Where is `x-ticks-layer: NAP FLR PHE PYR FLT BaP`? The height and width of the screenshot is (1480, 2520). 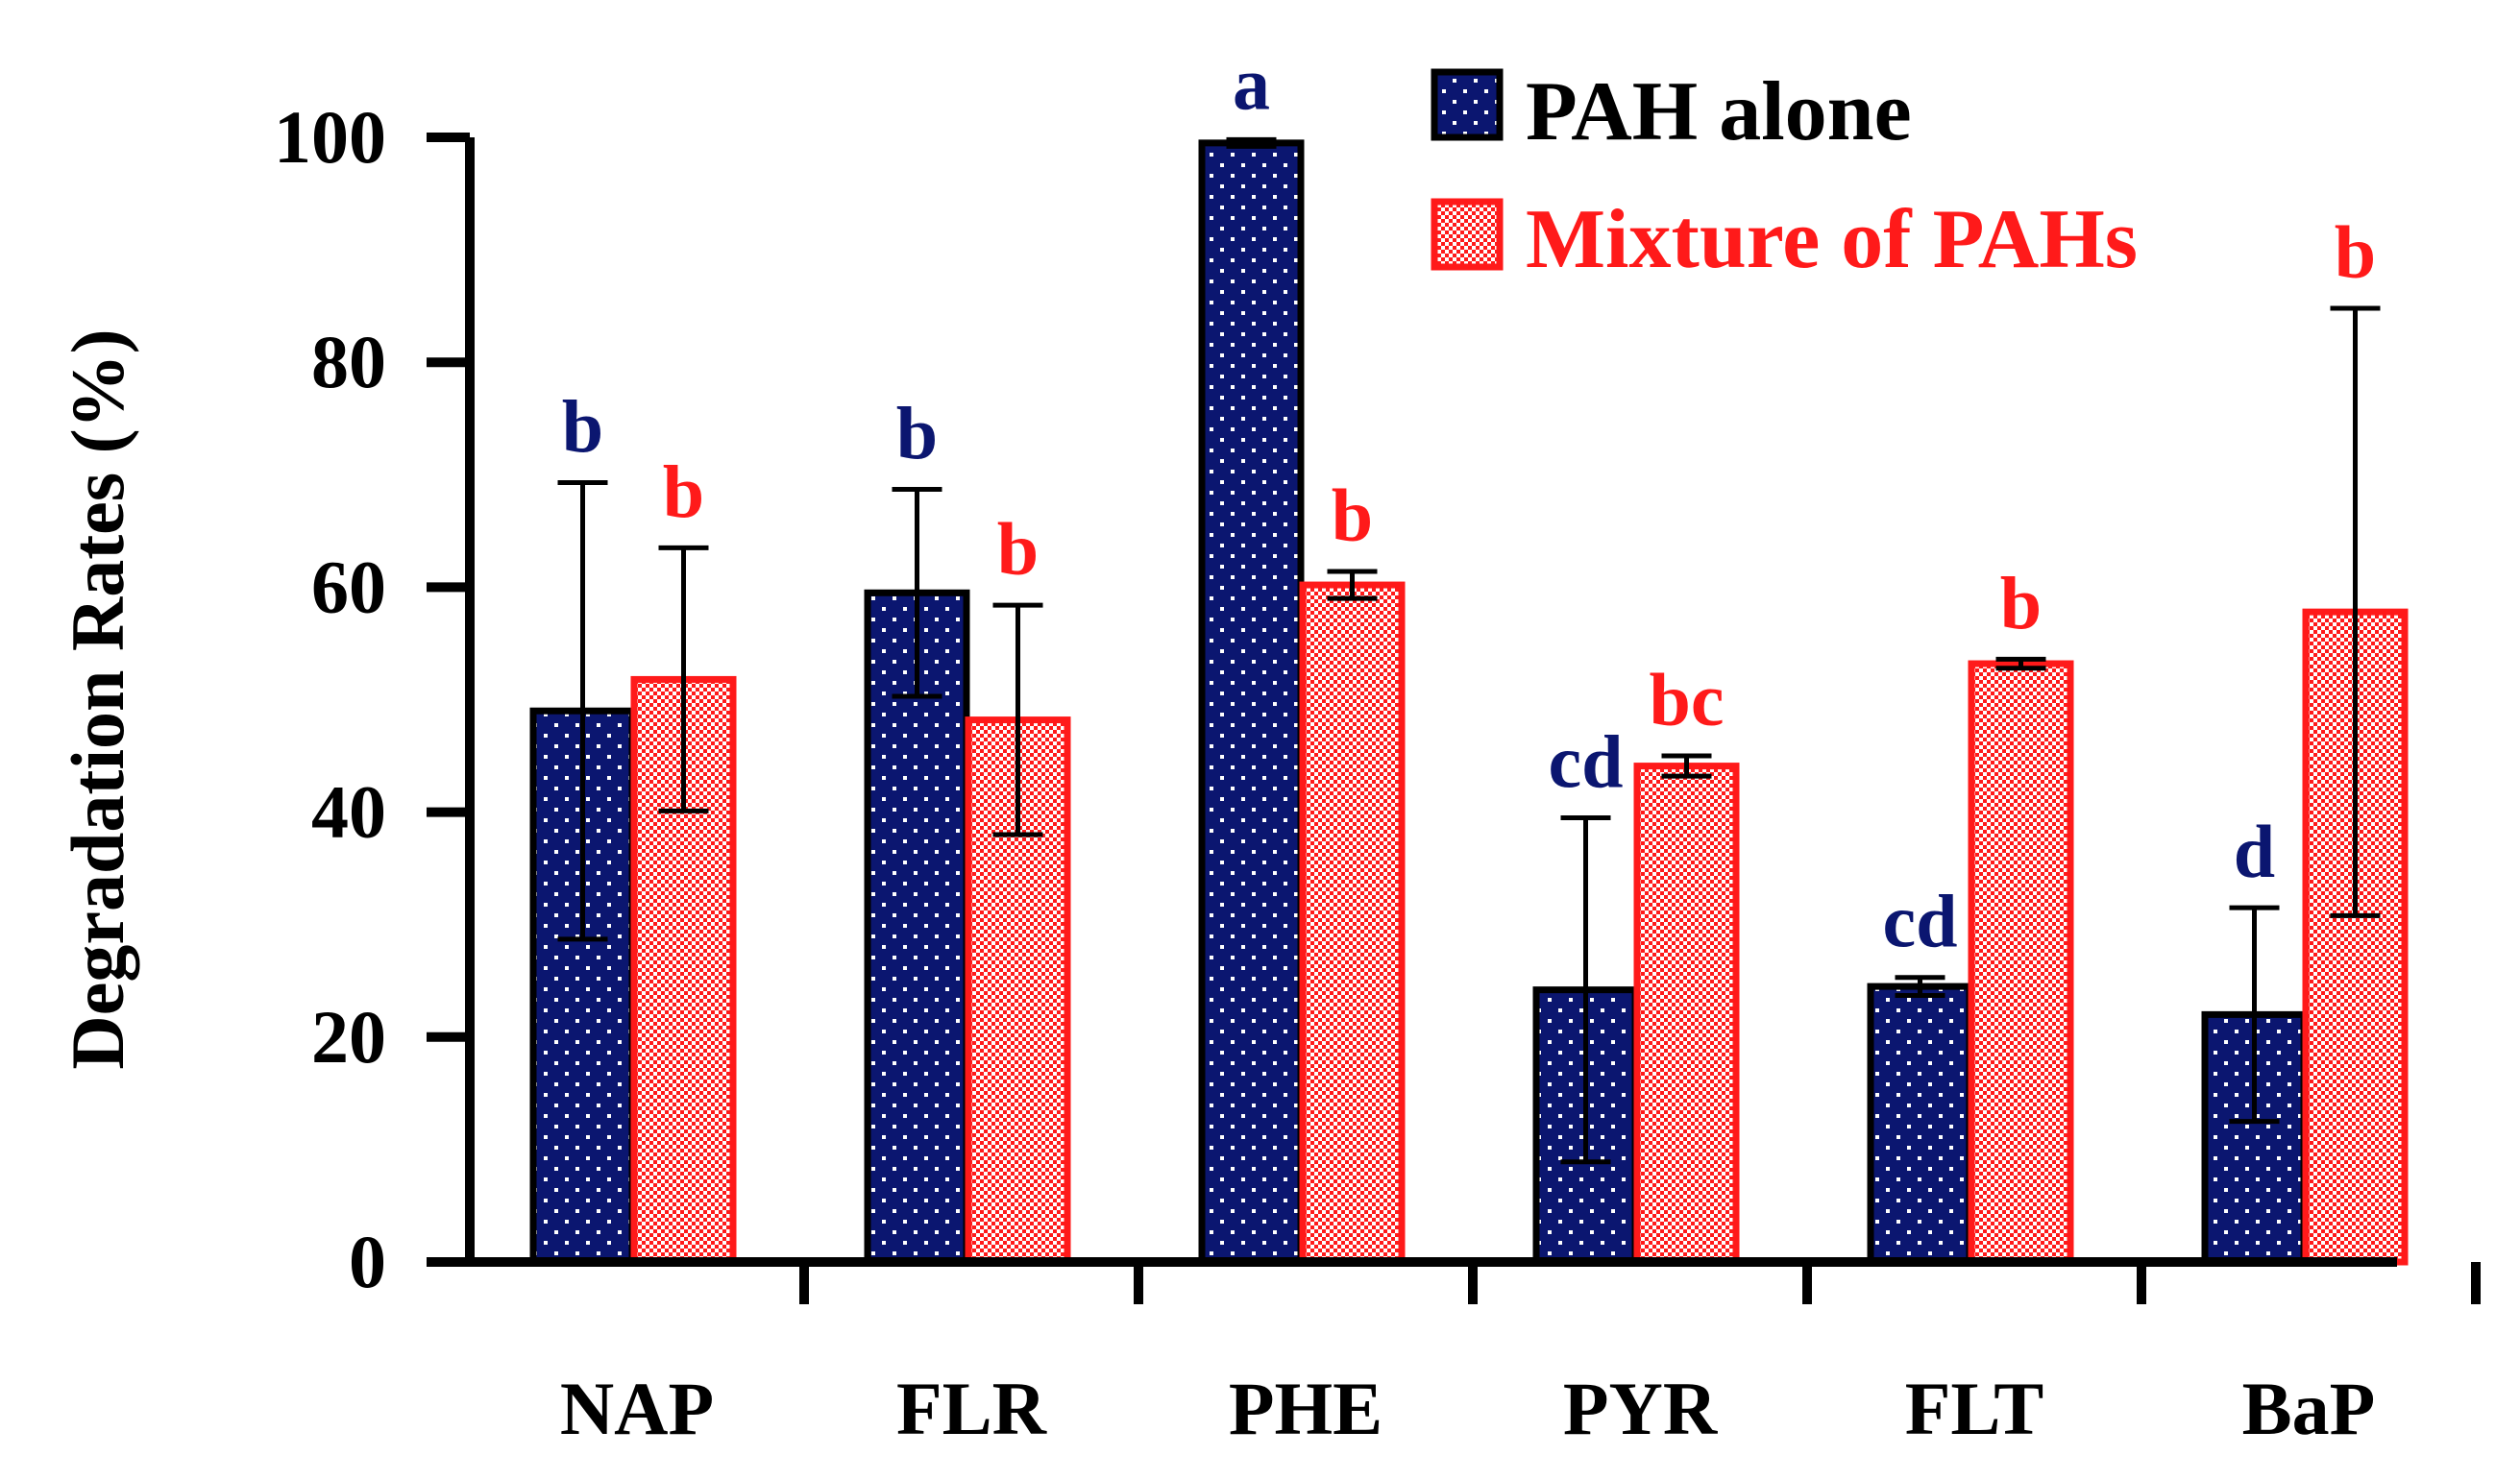 x-ticks-layer: NAP FLR PHE PYR FLT BaP is located at coordinates (1521, 1356).